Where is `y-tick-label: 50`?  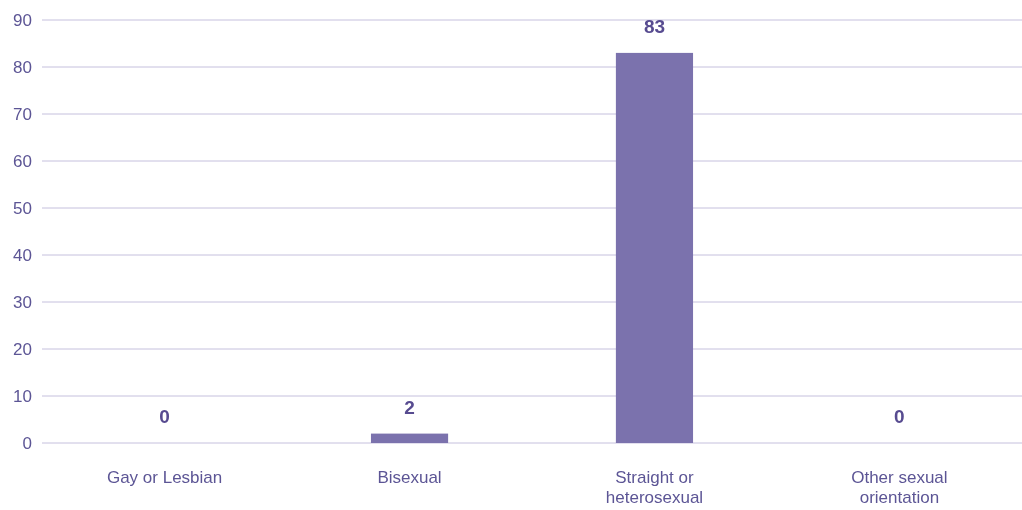
y-tick-label: 50 is located at coordinates (22, 208).